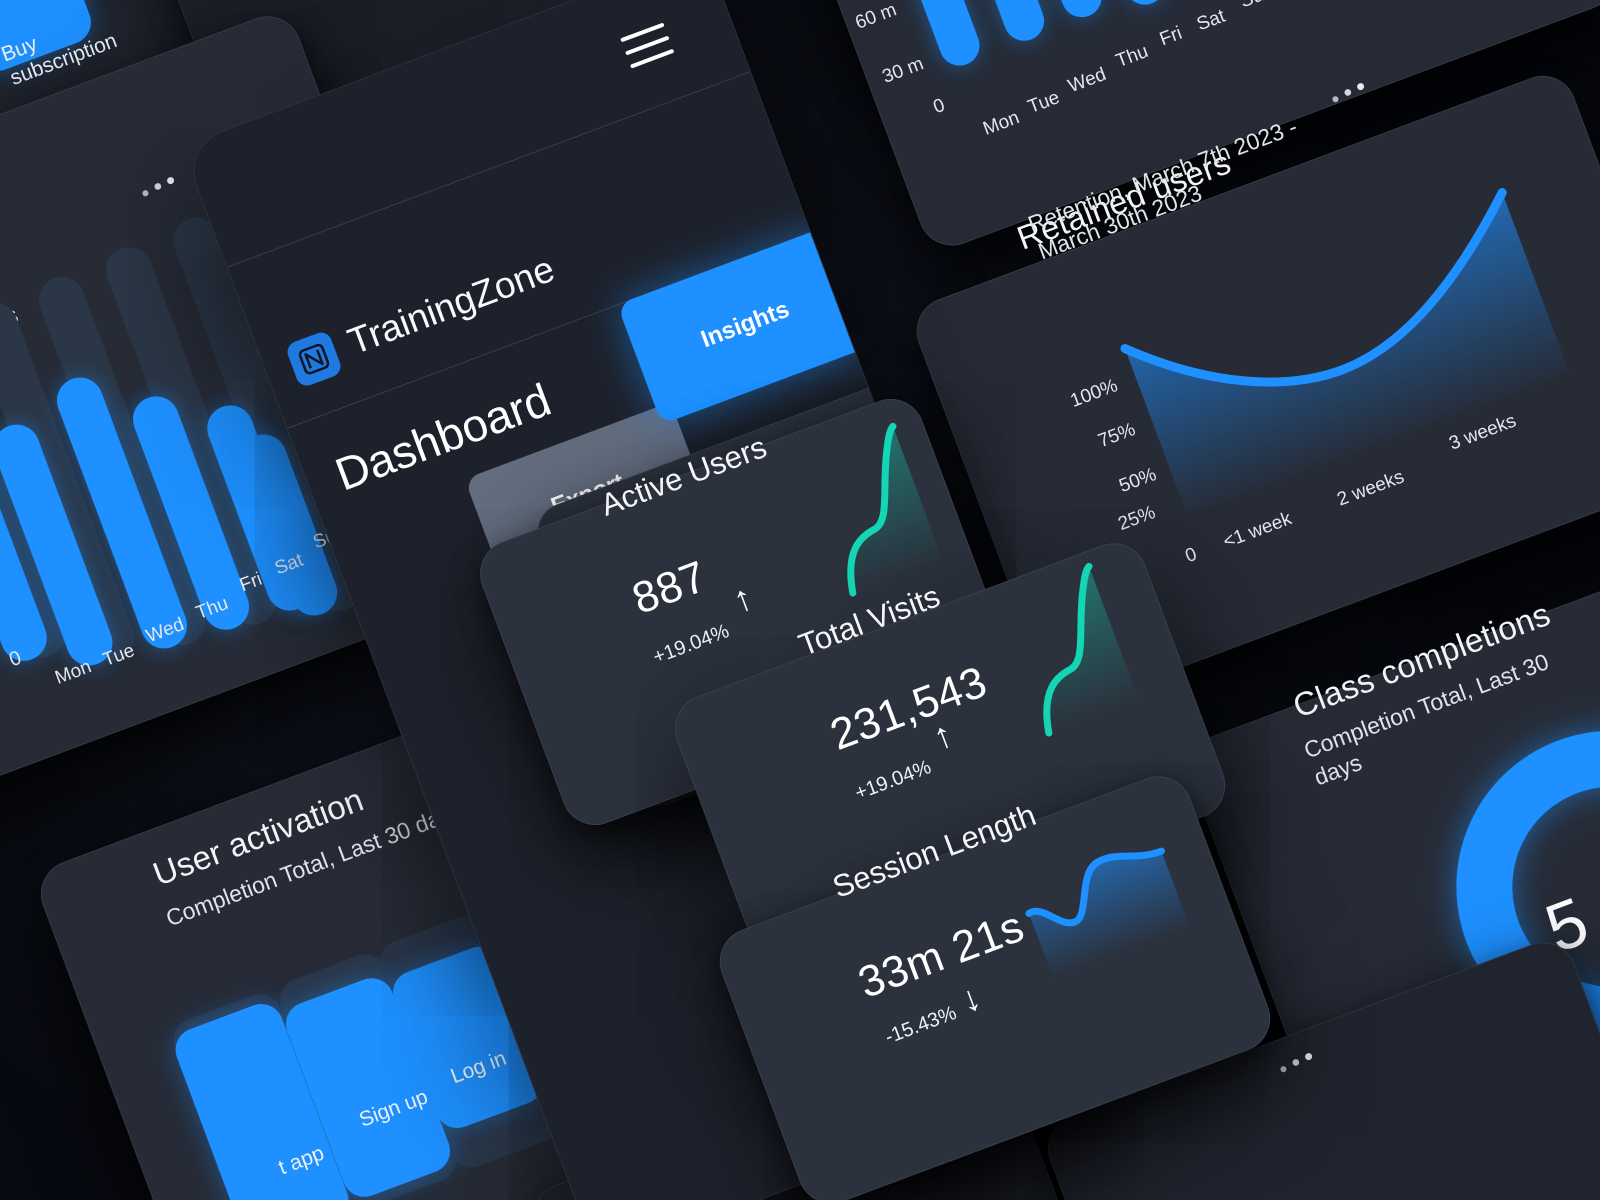  Describe the element at coordinates (647, 45) in the screenshot. I see `hamburger-menu-icon` at that location.